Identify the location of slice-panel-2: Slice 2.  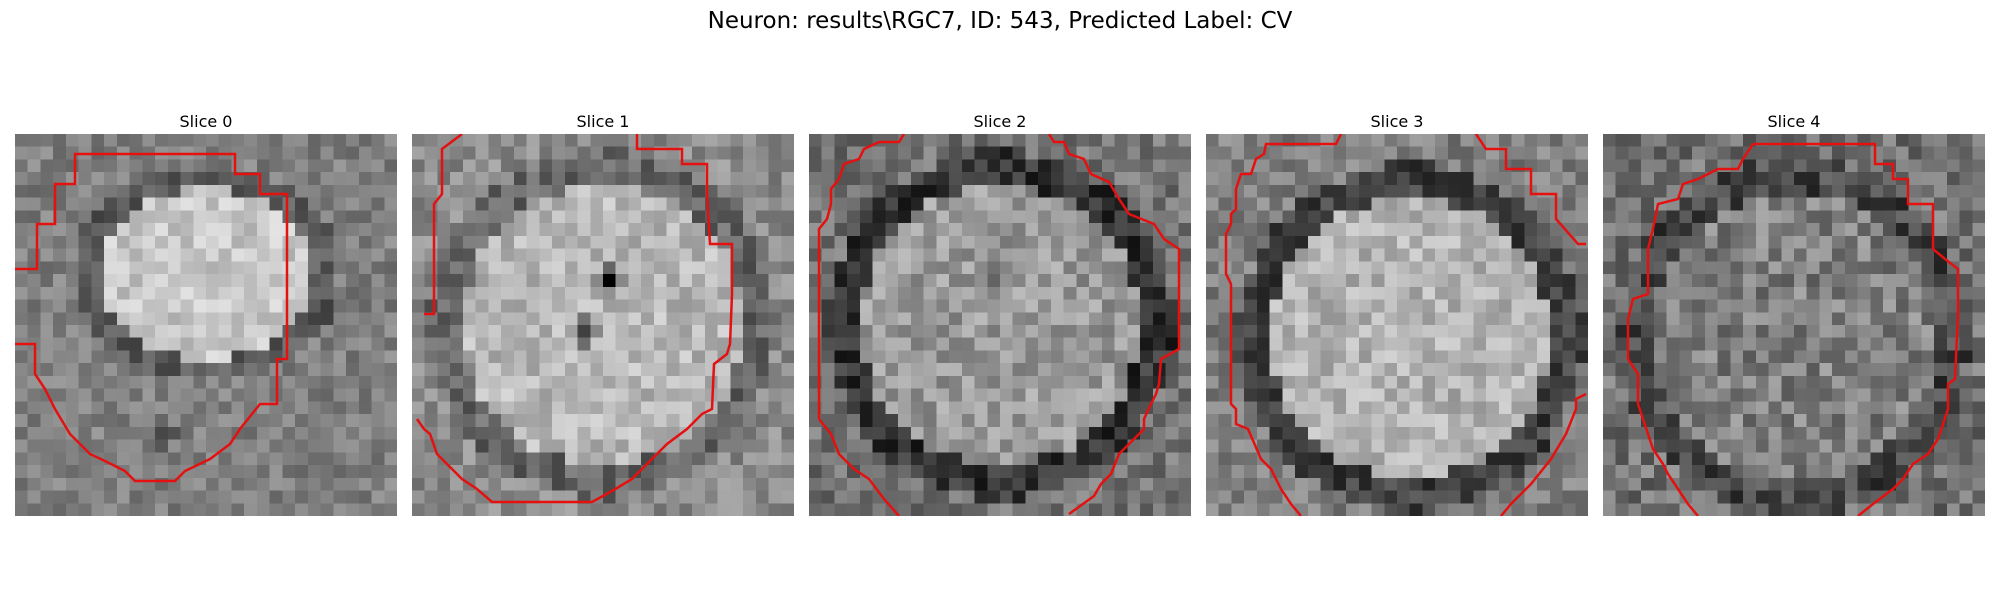
(1000, 314).